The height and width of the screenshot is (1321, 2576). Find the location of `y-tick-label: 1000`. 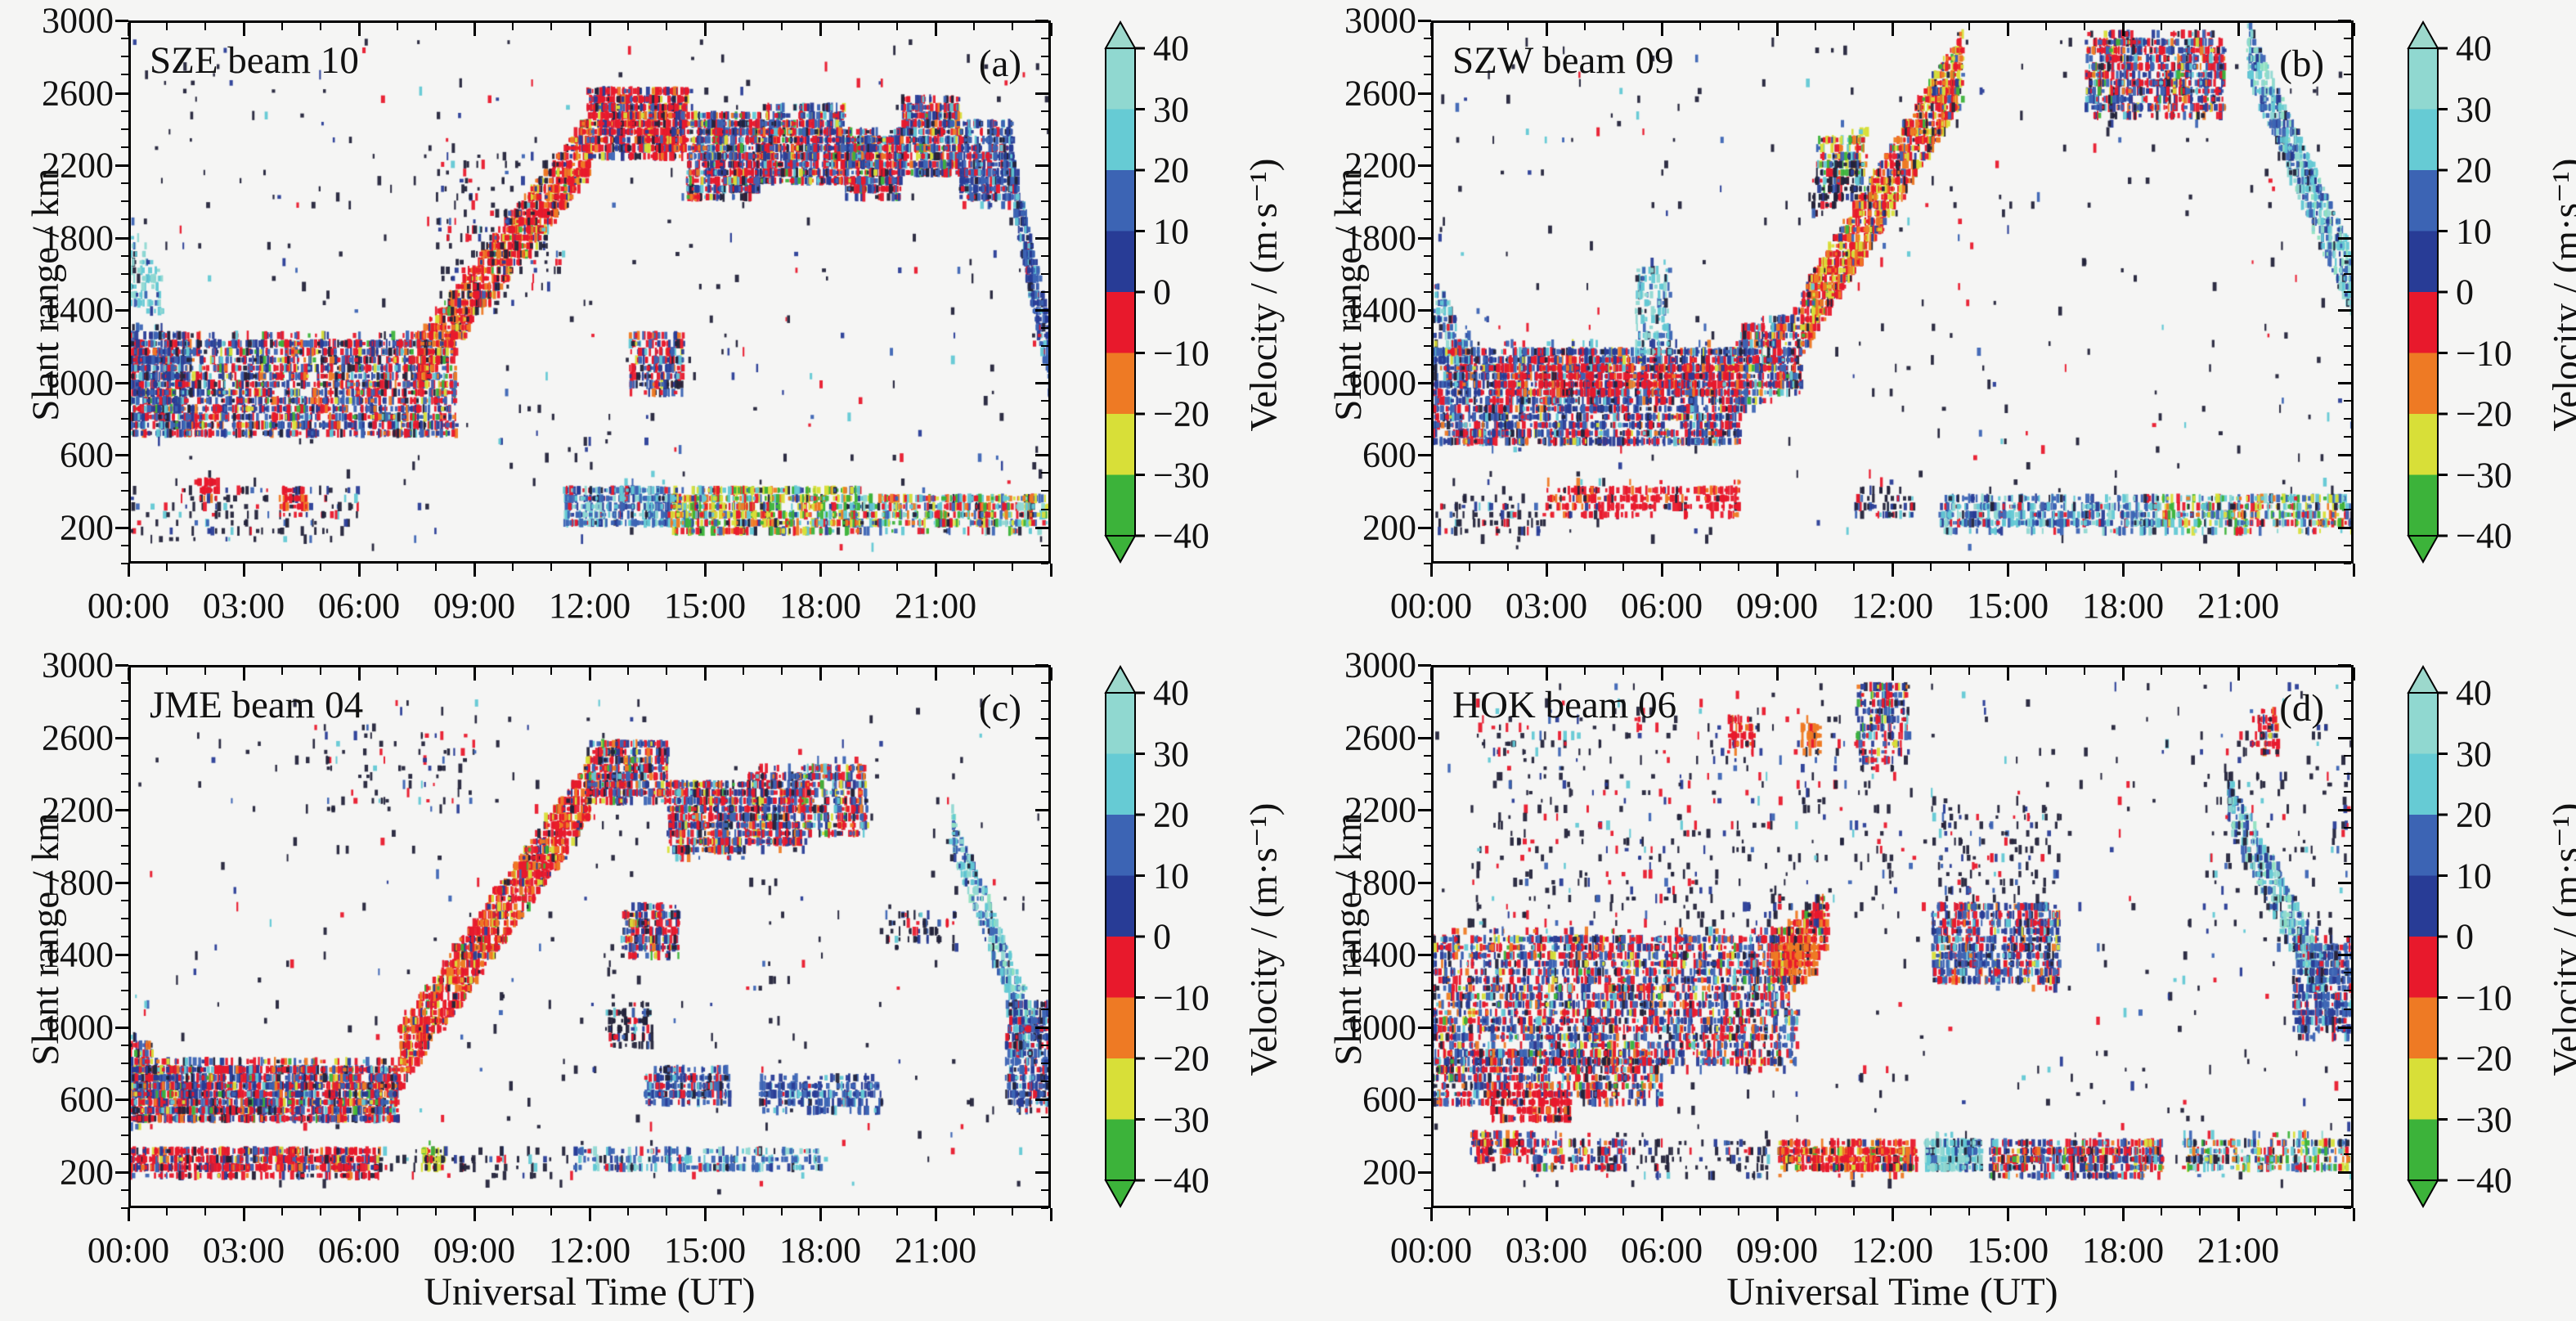

y-tick-label: 1000 is located at coordinates (1380, 382).